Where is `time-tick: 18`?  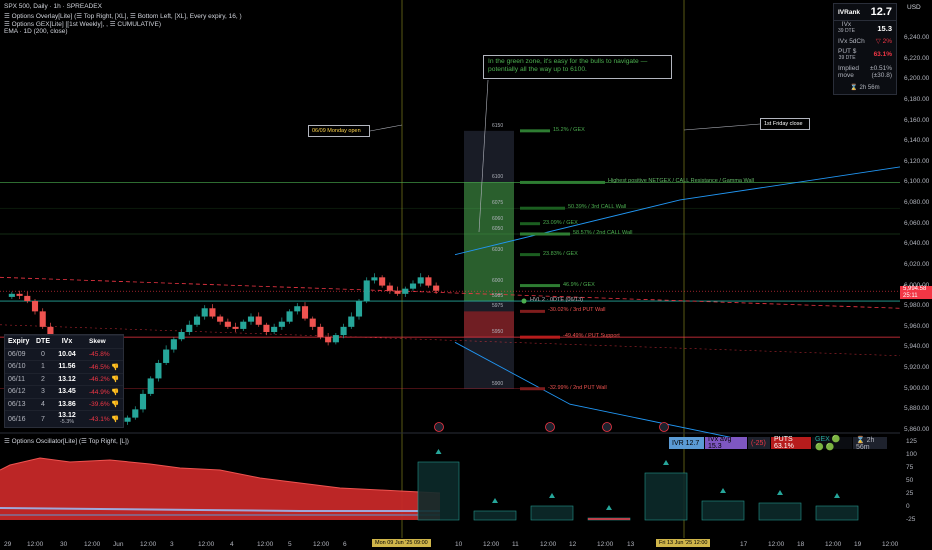
time-tick: 18 is located at coordinates (801, 544).